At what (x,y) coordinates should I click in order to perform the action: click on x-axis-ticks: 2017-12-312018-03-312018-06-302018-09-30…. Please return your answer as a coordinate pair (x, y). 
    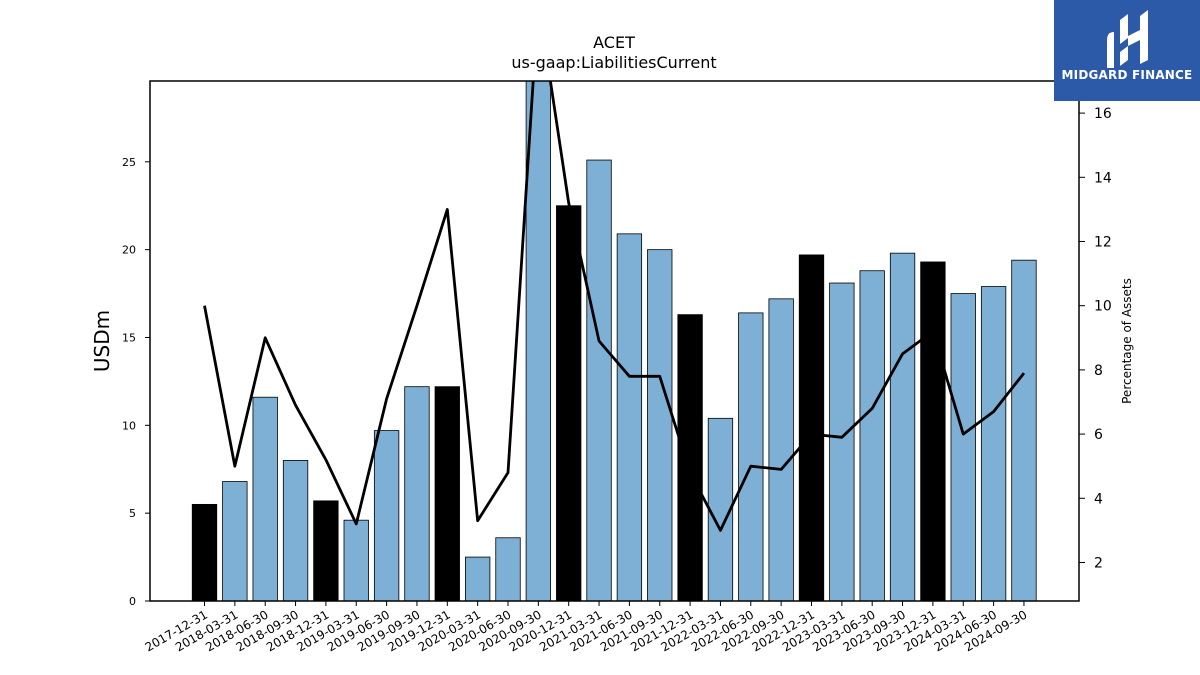
    Looking at the image, I should click on (586, 627).